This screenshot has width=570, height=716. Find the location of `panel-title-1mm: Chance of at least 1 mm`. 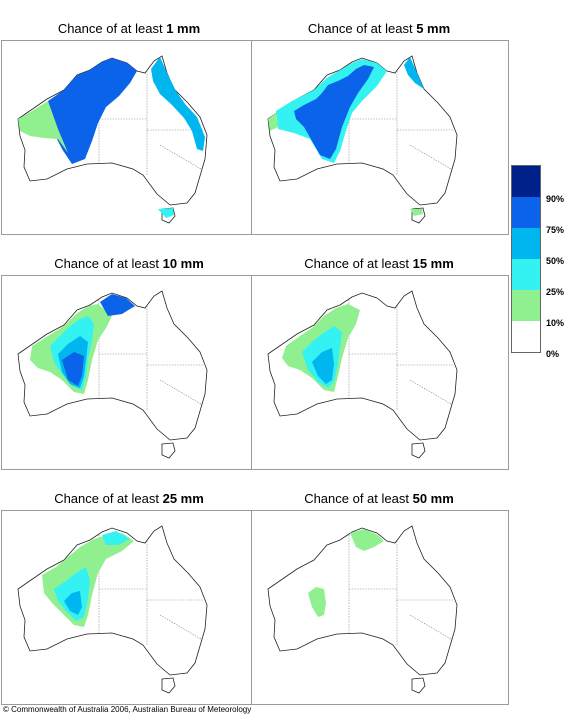

panel-title-1mm: Chance of at least 1 mm is located at coordinates (129, 29).